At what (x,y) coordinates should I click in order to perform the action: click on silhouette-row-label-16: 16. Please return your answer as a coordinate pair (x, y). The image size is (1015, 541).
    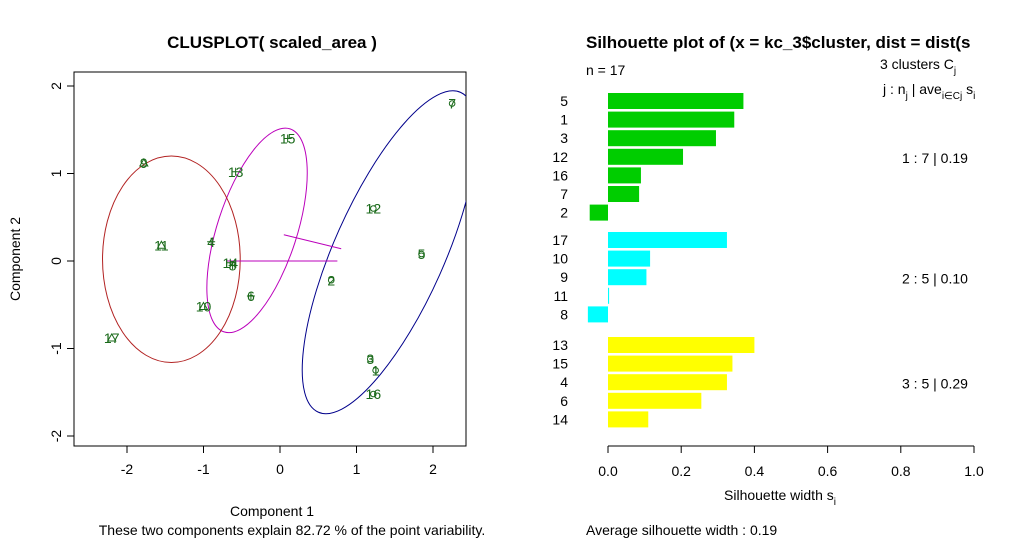
    Looking at the image, I should click on (560, 175).